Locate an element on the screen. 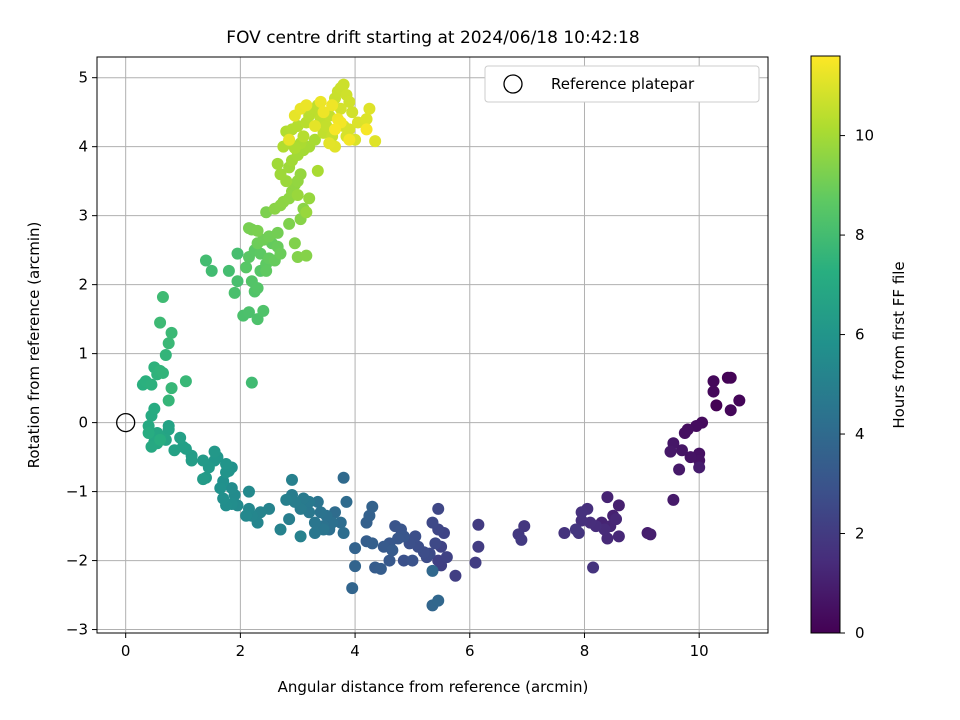  y-tick-label: 5 is located at coordinates (83, 78).